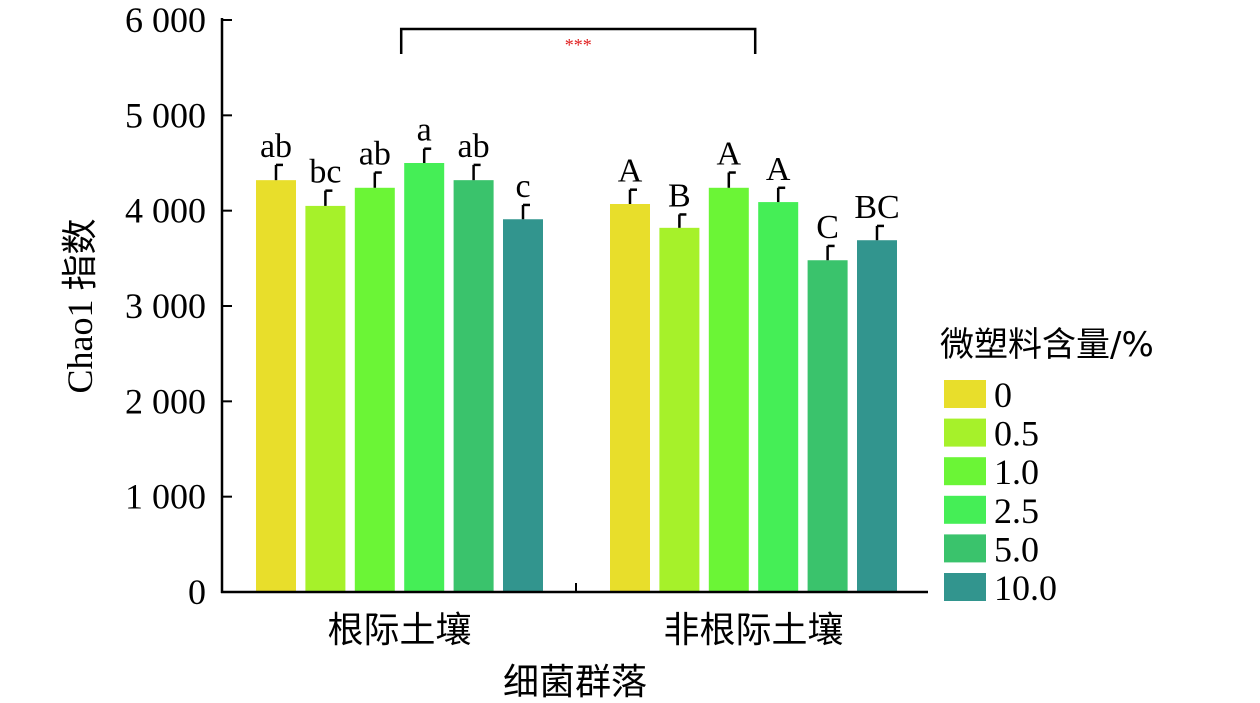  Describe the element at coordinates (778, 397) in the screenshot. I see `bar-非根际土壤-2.5` at that location.